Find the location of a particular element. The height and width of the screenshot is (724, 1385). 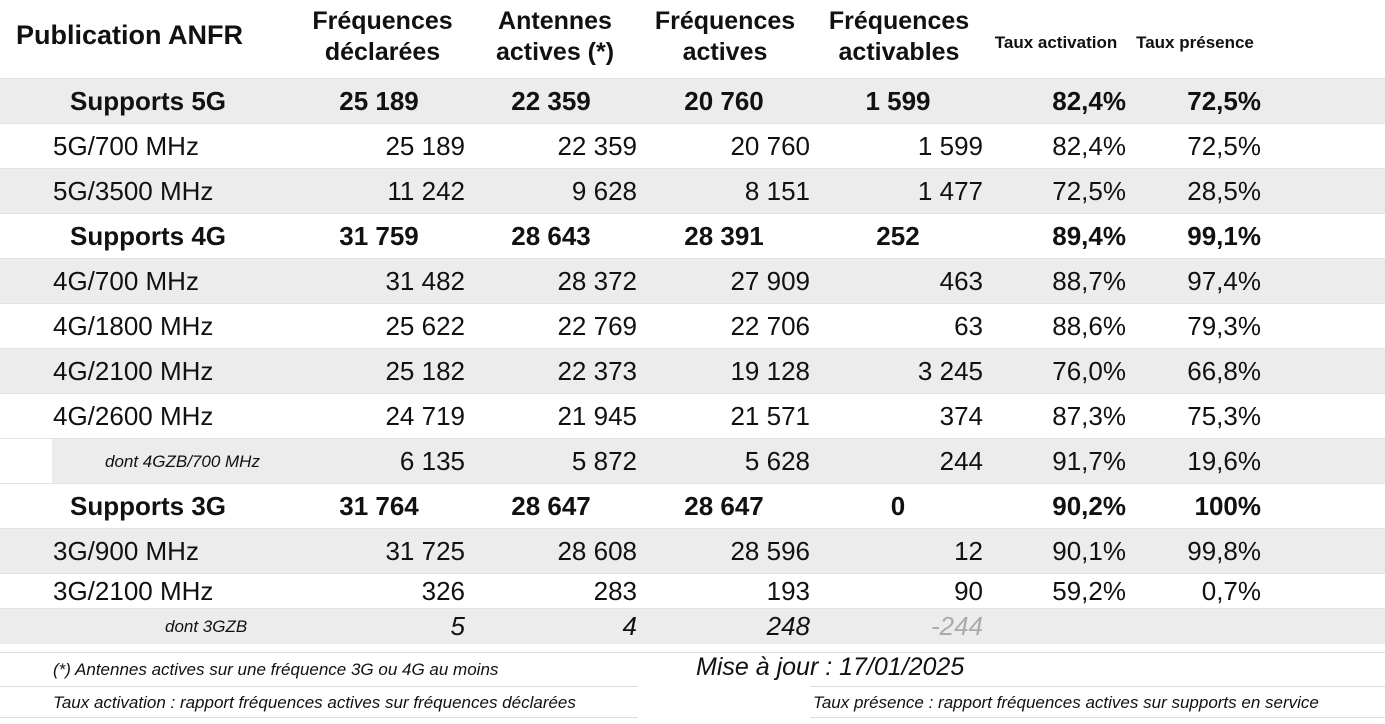

cell-taux-activation: 87,3% is located at coordinates (1089, 416).